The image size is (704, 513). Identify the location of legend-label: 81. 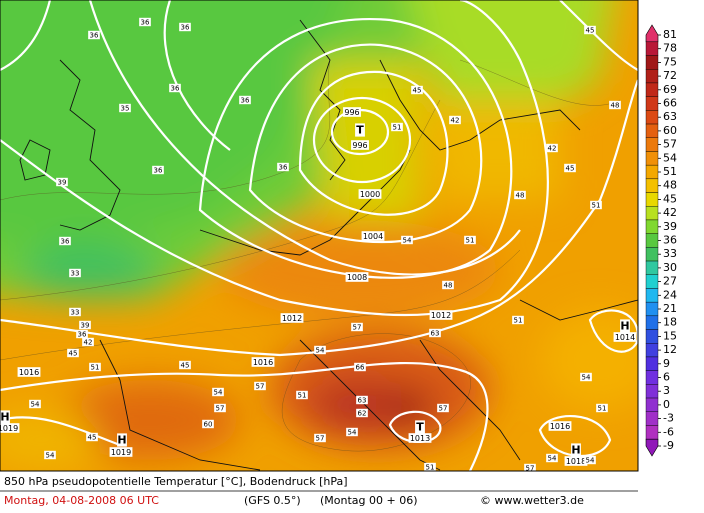
(670, 34).